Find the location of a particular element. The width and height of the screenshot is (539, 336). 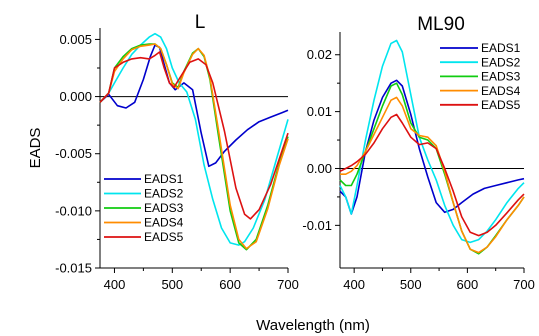

series-line-eads5 is located at coordinates (432, 175).